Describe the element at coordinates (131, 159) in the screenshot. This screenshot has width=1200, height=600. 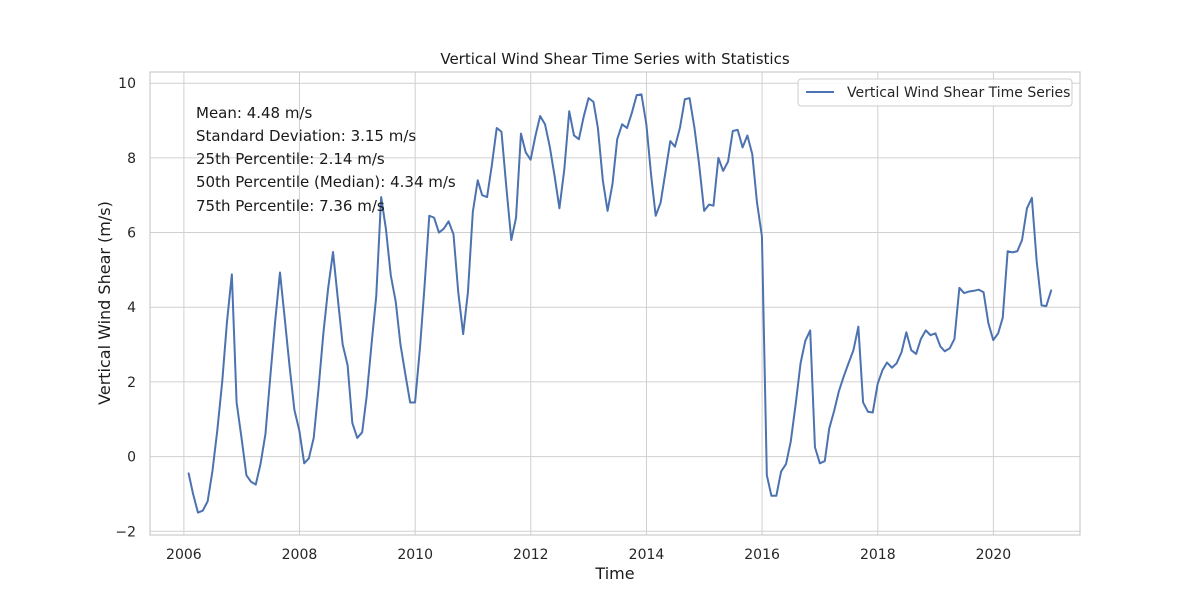
I see `y-tick-label: 8` at that location.